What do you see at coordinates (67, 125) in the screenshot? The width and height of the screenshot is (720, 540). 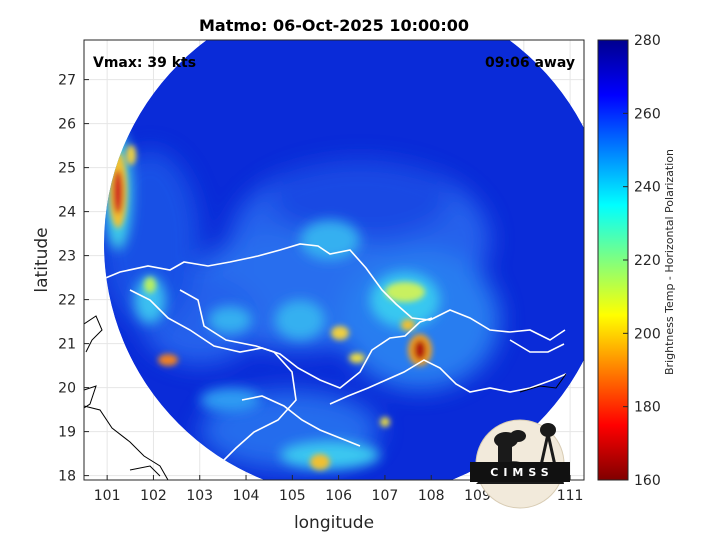 I see `y-tick-label: 26` at bounding box center [67, 125].